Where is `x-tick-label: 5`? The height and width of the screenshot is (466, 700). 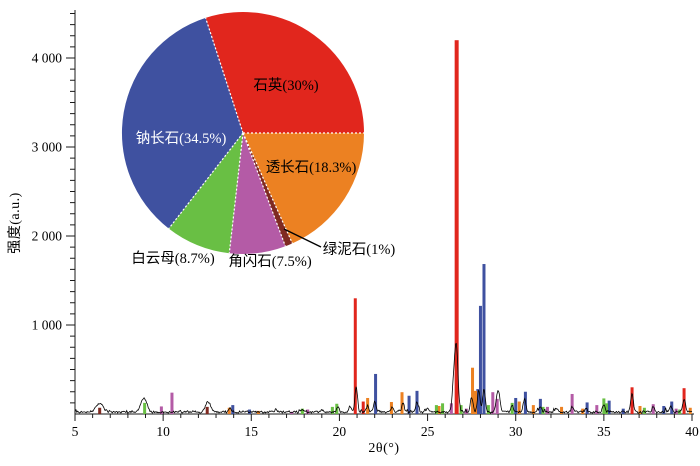 x-tick-label: 5 is located at coordinates (75, 431).